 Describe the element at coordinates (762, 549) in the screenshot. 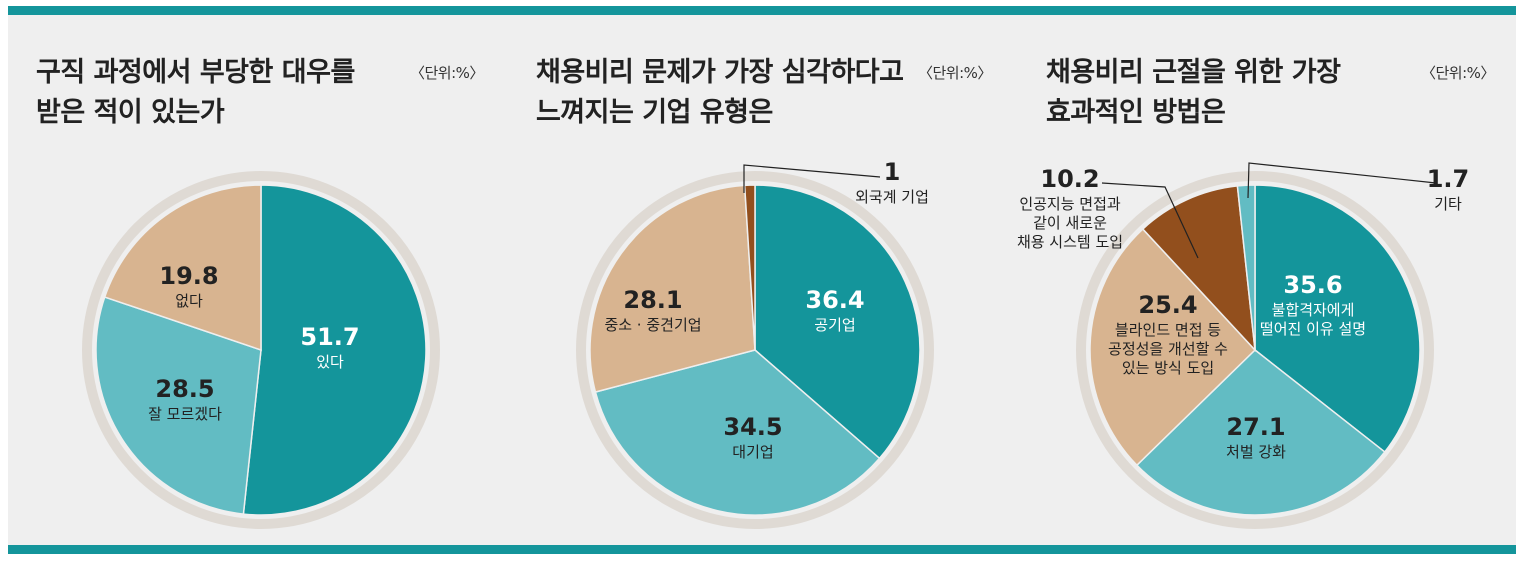

I see `bottom-accent-bar` at that location.